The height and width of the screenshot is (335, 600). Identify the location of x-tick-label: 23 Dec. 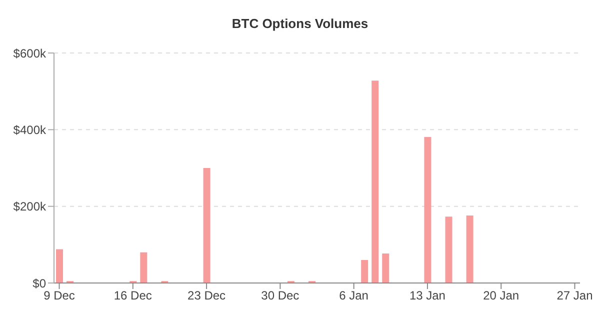
(207, 295).